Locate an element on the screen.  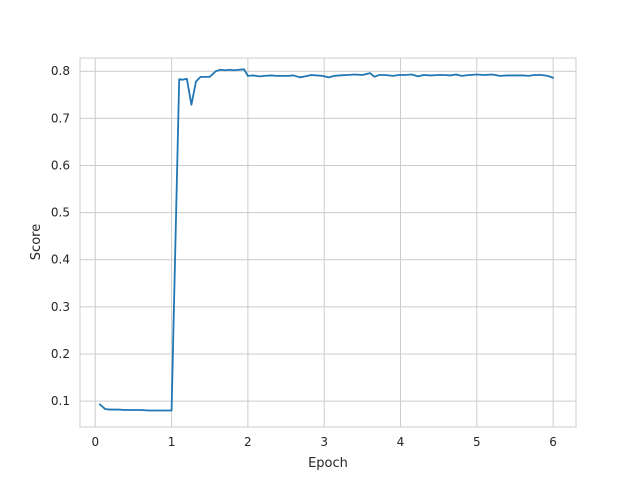
y-tick-label: 0.7 is located at coordinates (60, 118).